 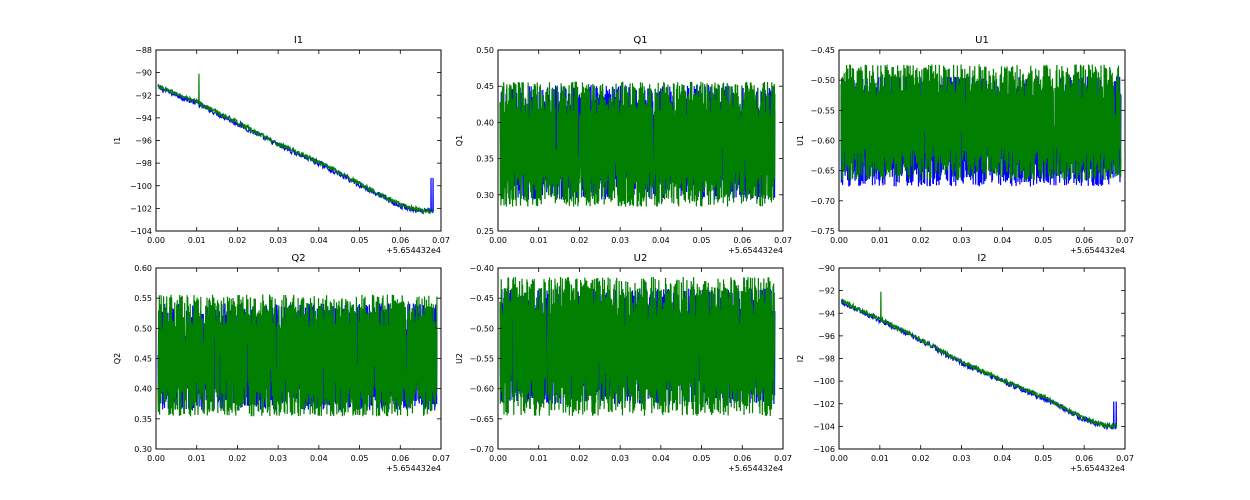 I want to click on y-tick-label: −88, so click(x=143, y=50).